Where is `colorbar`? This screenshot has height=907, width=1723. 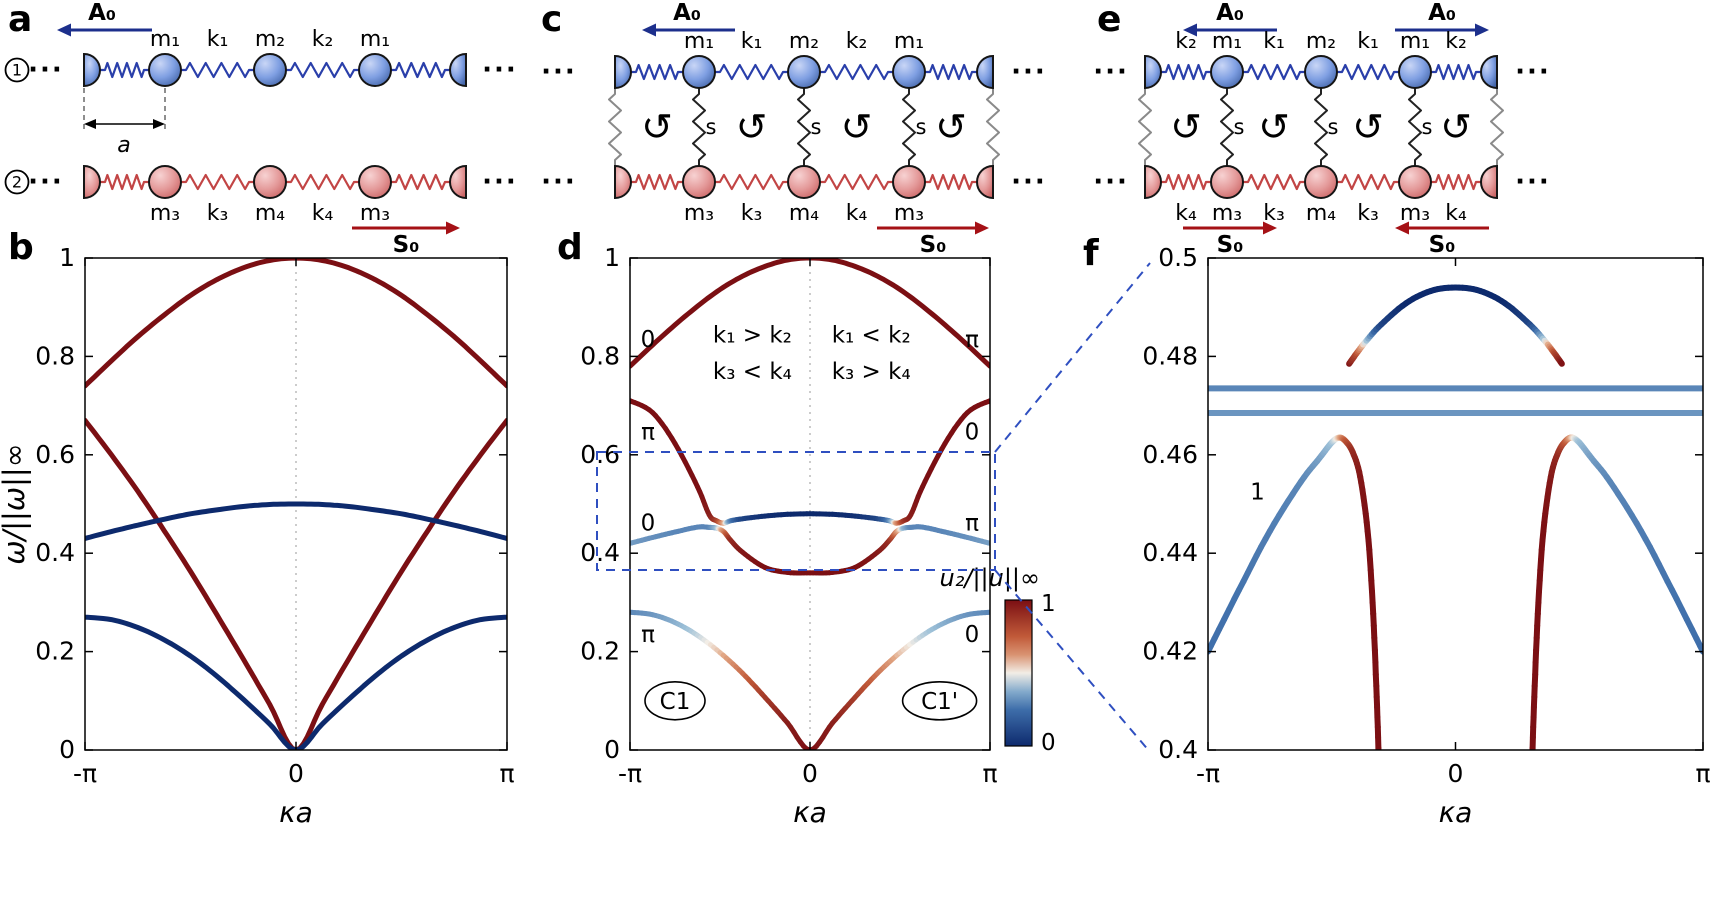
colorbar is located at coordinates (1018, 673).